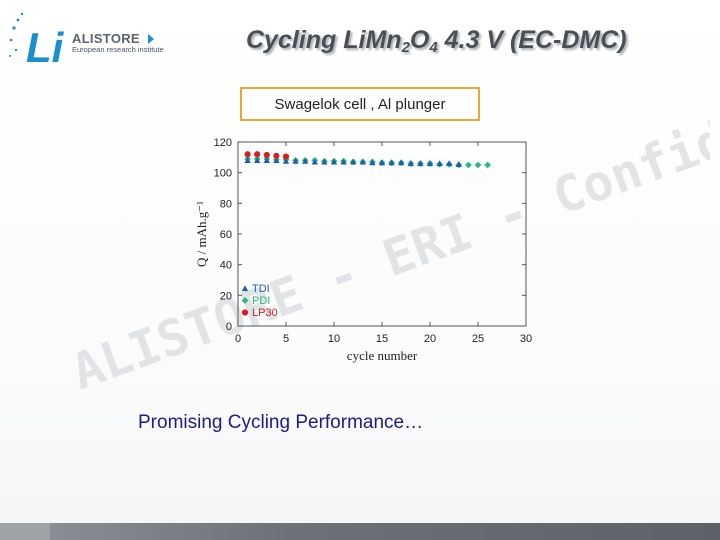 This screenshot has width=720, height=540. I want to click on x-tick-label: 10, so click(334, 339).